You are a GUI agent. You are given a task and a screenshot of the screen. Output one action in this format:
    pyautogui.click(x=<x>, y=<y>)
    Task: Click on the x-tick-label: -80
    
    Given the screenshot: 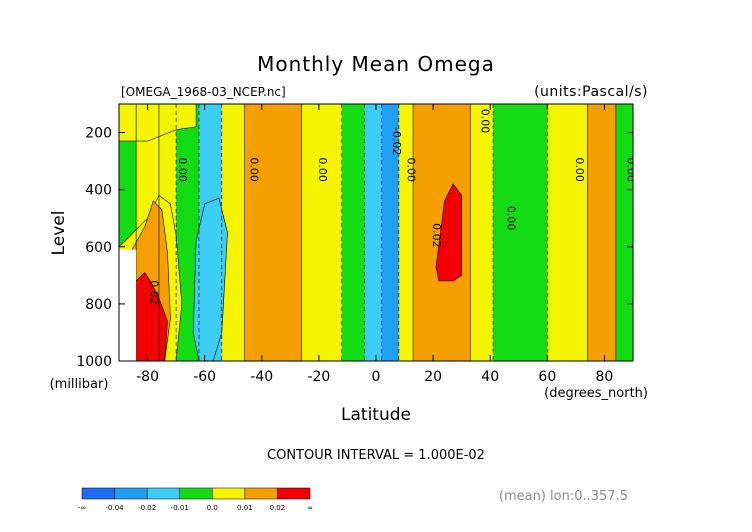 What is the action you would take?
    pyautogui.click(x=147, y=377)
    